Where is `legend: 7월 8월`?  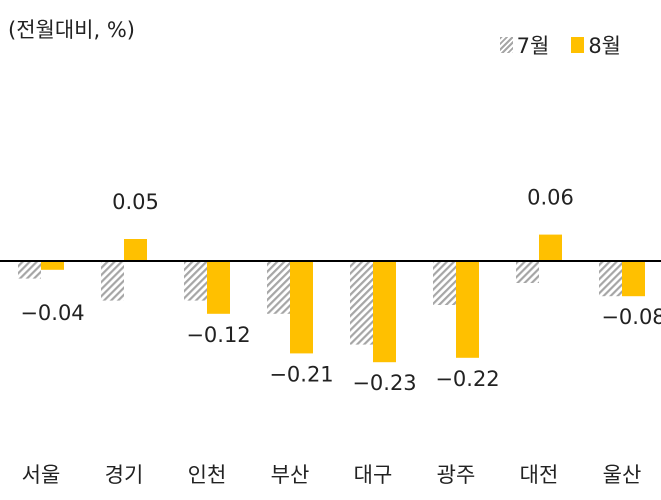
legend: 7월 8월 is located at coordinates (549, 45).